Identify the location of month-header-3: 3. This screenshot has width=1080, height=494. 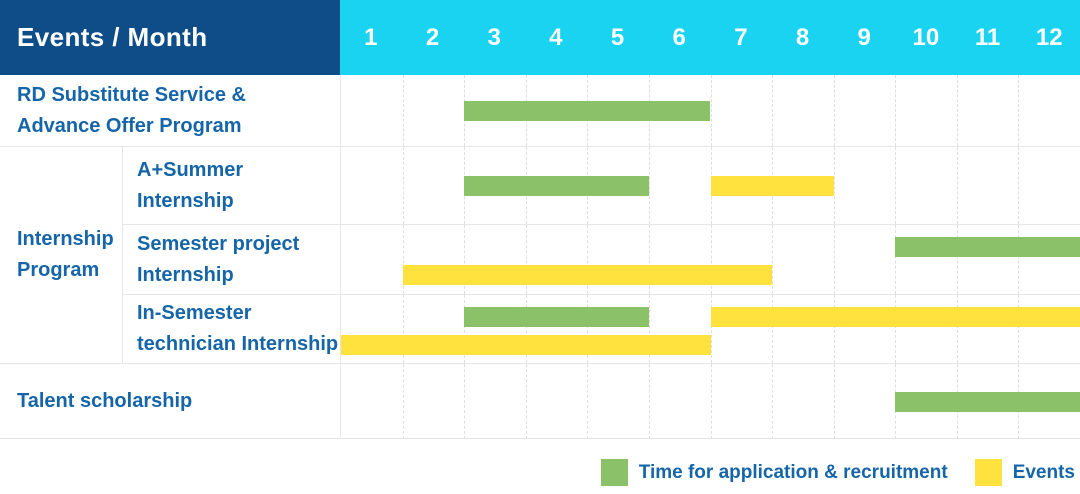
(494, 37).